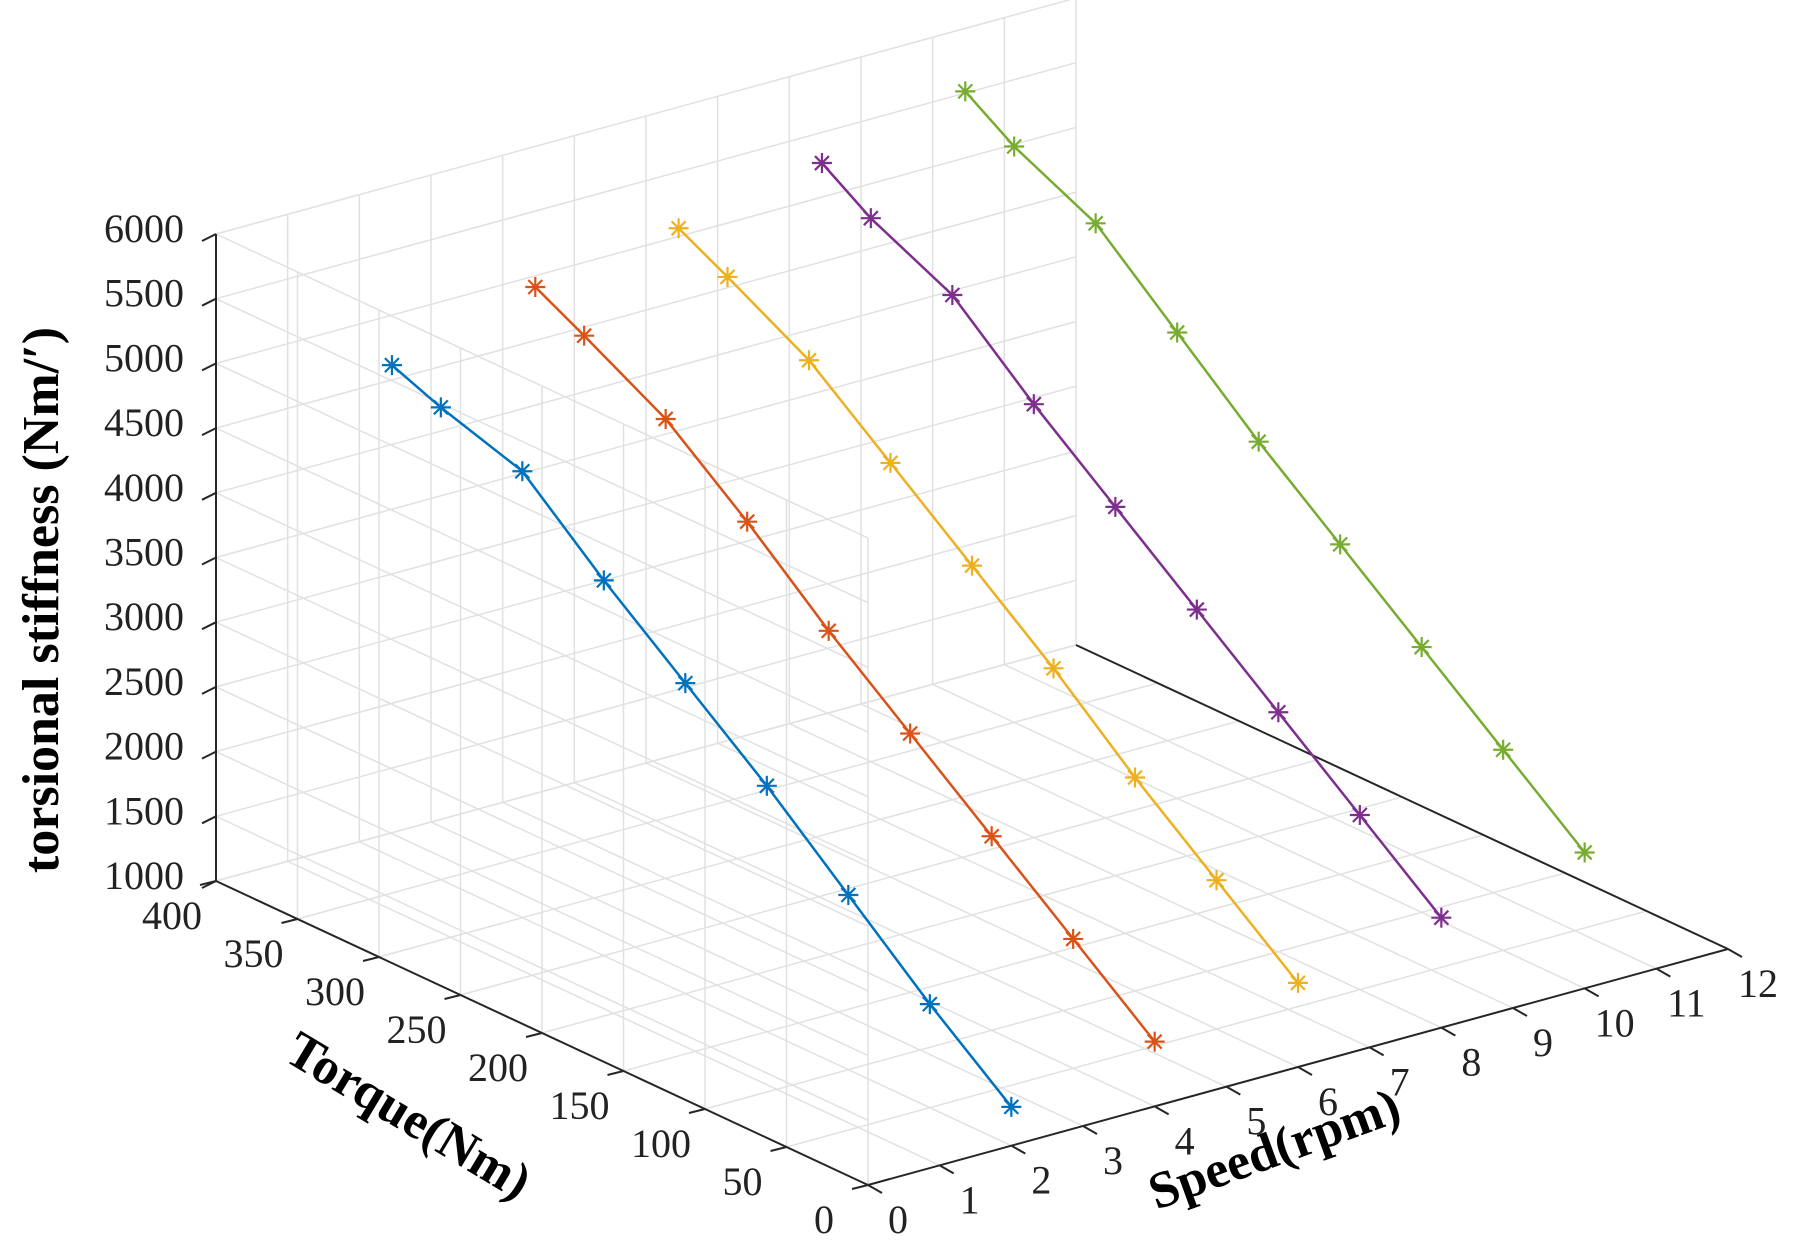 This screenshot has height=1260, width=1814. What do you see at coordinates (144, 293) in the screenshot?
I see `z-tick-label: 5500` at bounding box center [144, 293].